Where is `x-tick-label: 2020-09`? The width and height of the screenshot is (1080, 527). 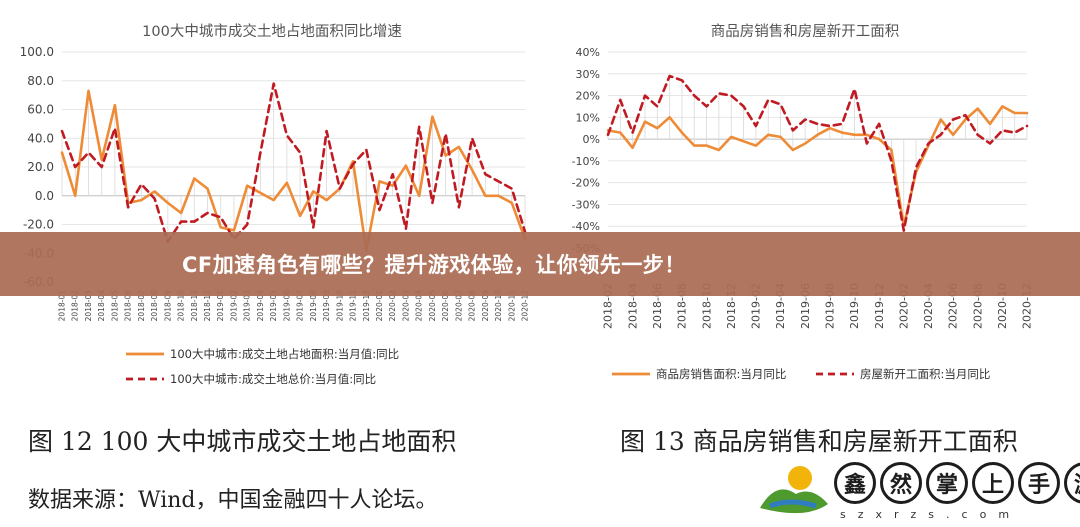
x-tick-label: 2020-09 is located at coordinates (485, 306).